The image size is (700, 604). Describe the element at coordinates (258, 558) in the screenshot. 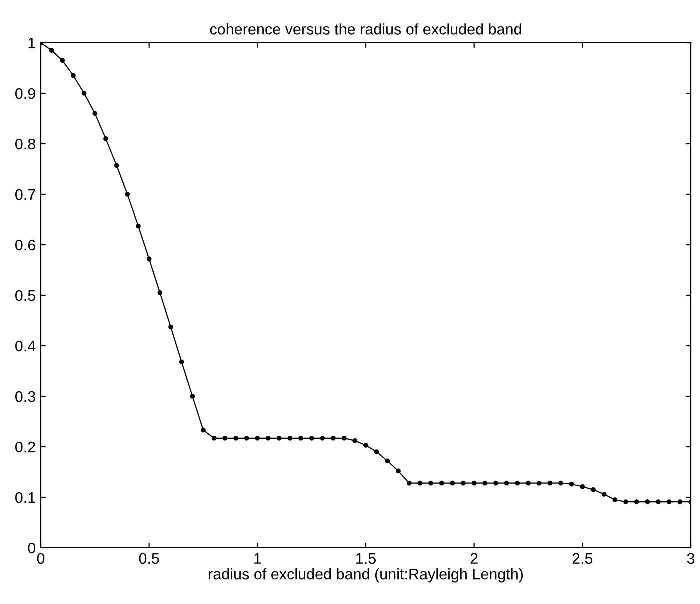

I see `x-tick-label: 1` at that location.